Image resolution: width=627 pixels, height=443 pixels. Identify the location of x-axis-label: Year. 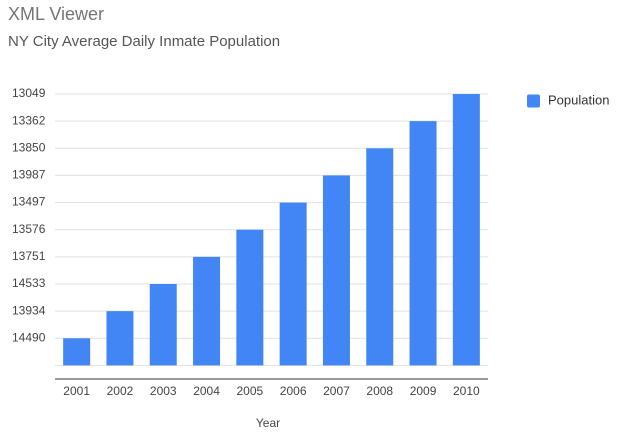
(268, 423).